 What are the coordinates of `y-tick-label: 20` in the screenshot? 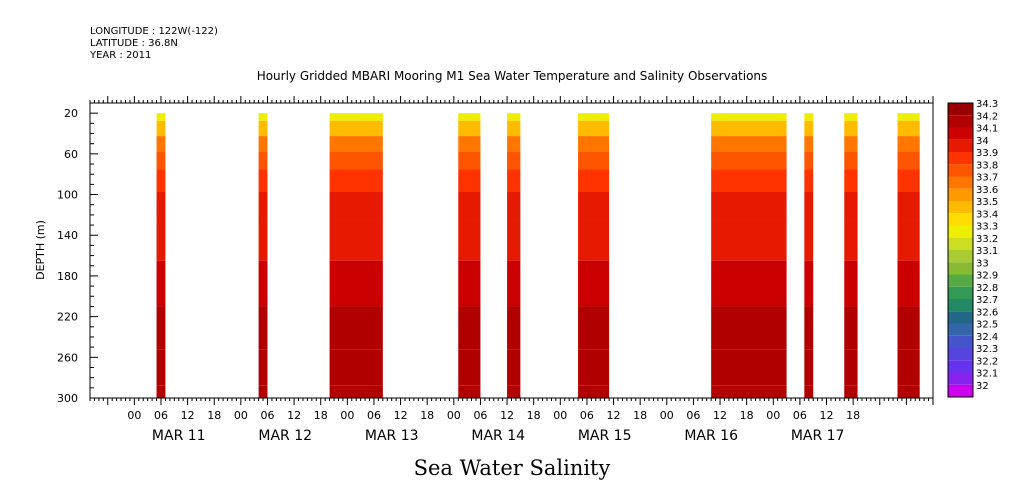 It's located at (71, 113).